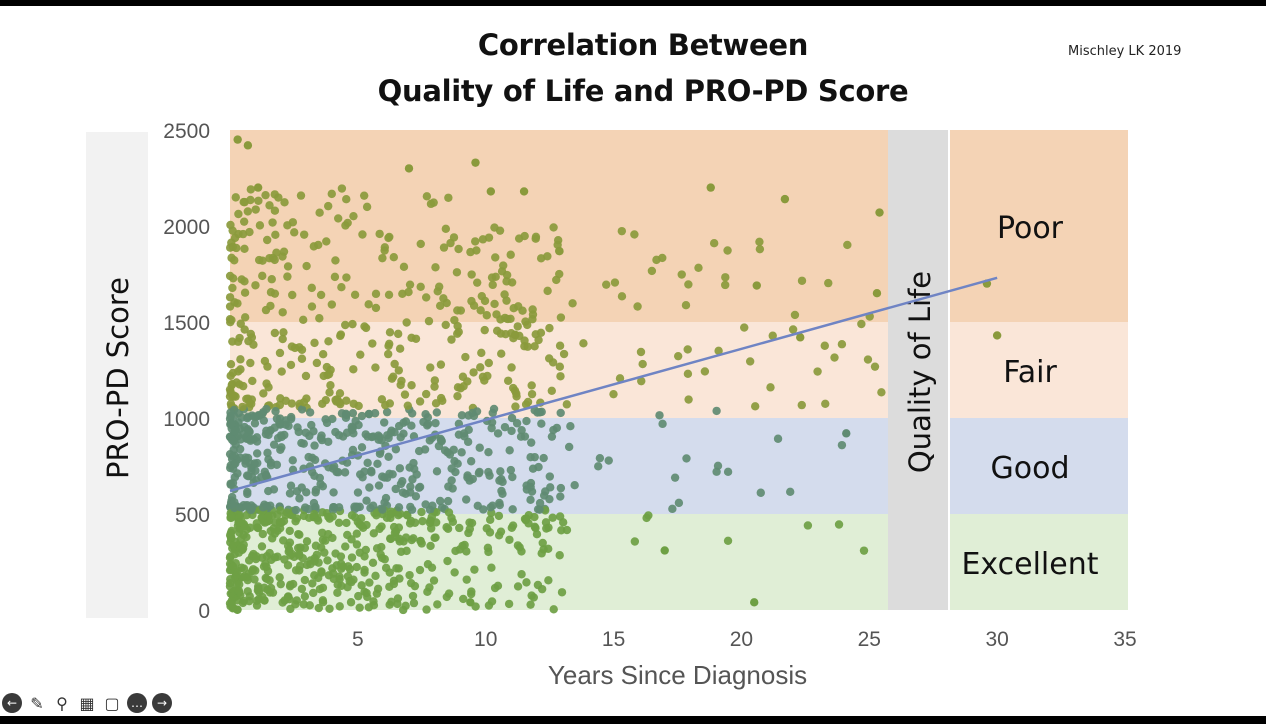  Describe the element at coordinates (87, 703) in the screenshot. I see `captions-icon: ▦` at that location.